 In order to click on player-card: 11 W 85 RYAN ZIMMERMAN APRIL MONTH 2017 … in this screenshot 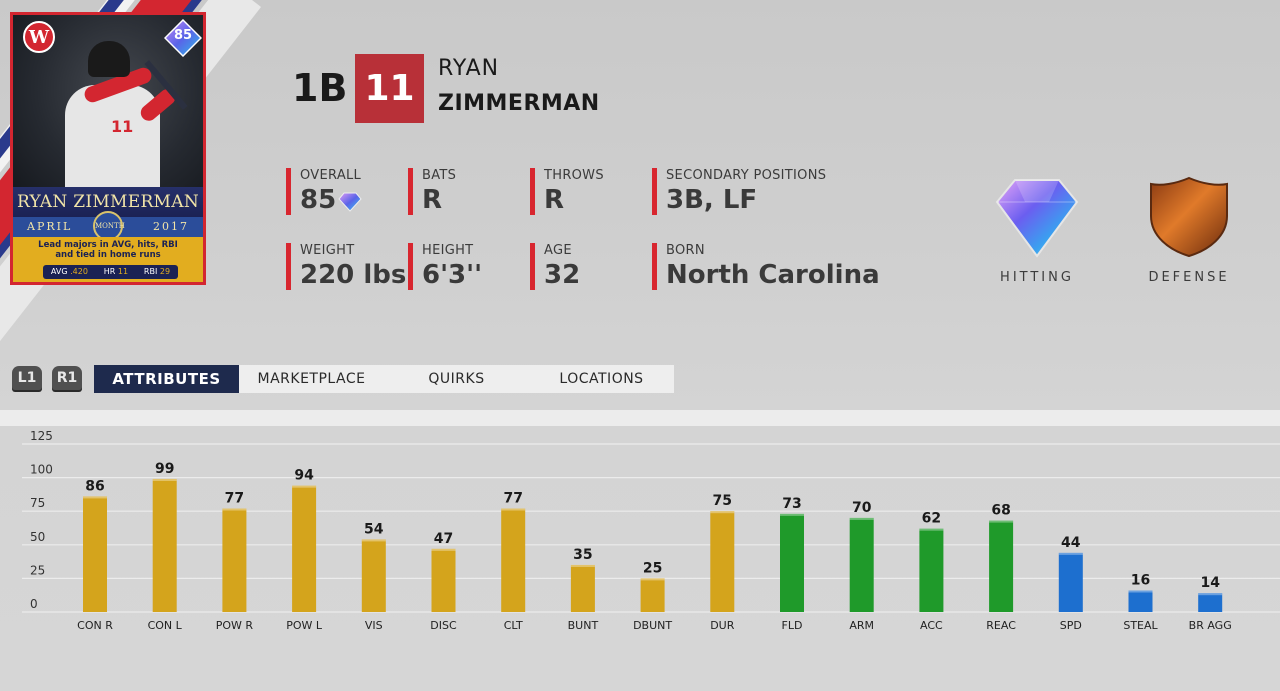, I will do `click(108, 148)`.